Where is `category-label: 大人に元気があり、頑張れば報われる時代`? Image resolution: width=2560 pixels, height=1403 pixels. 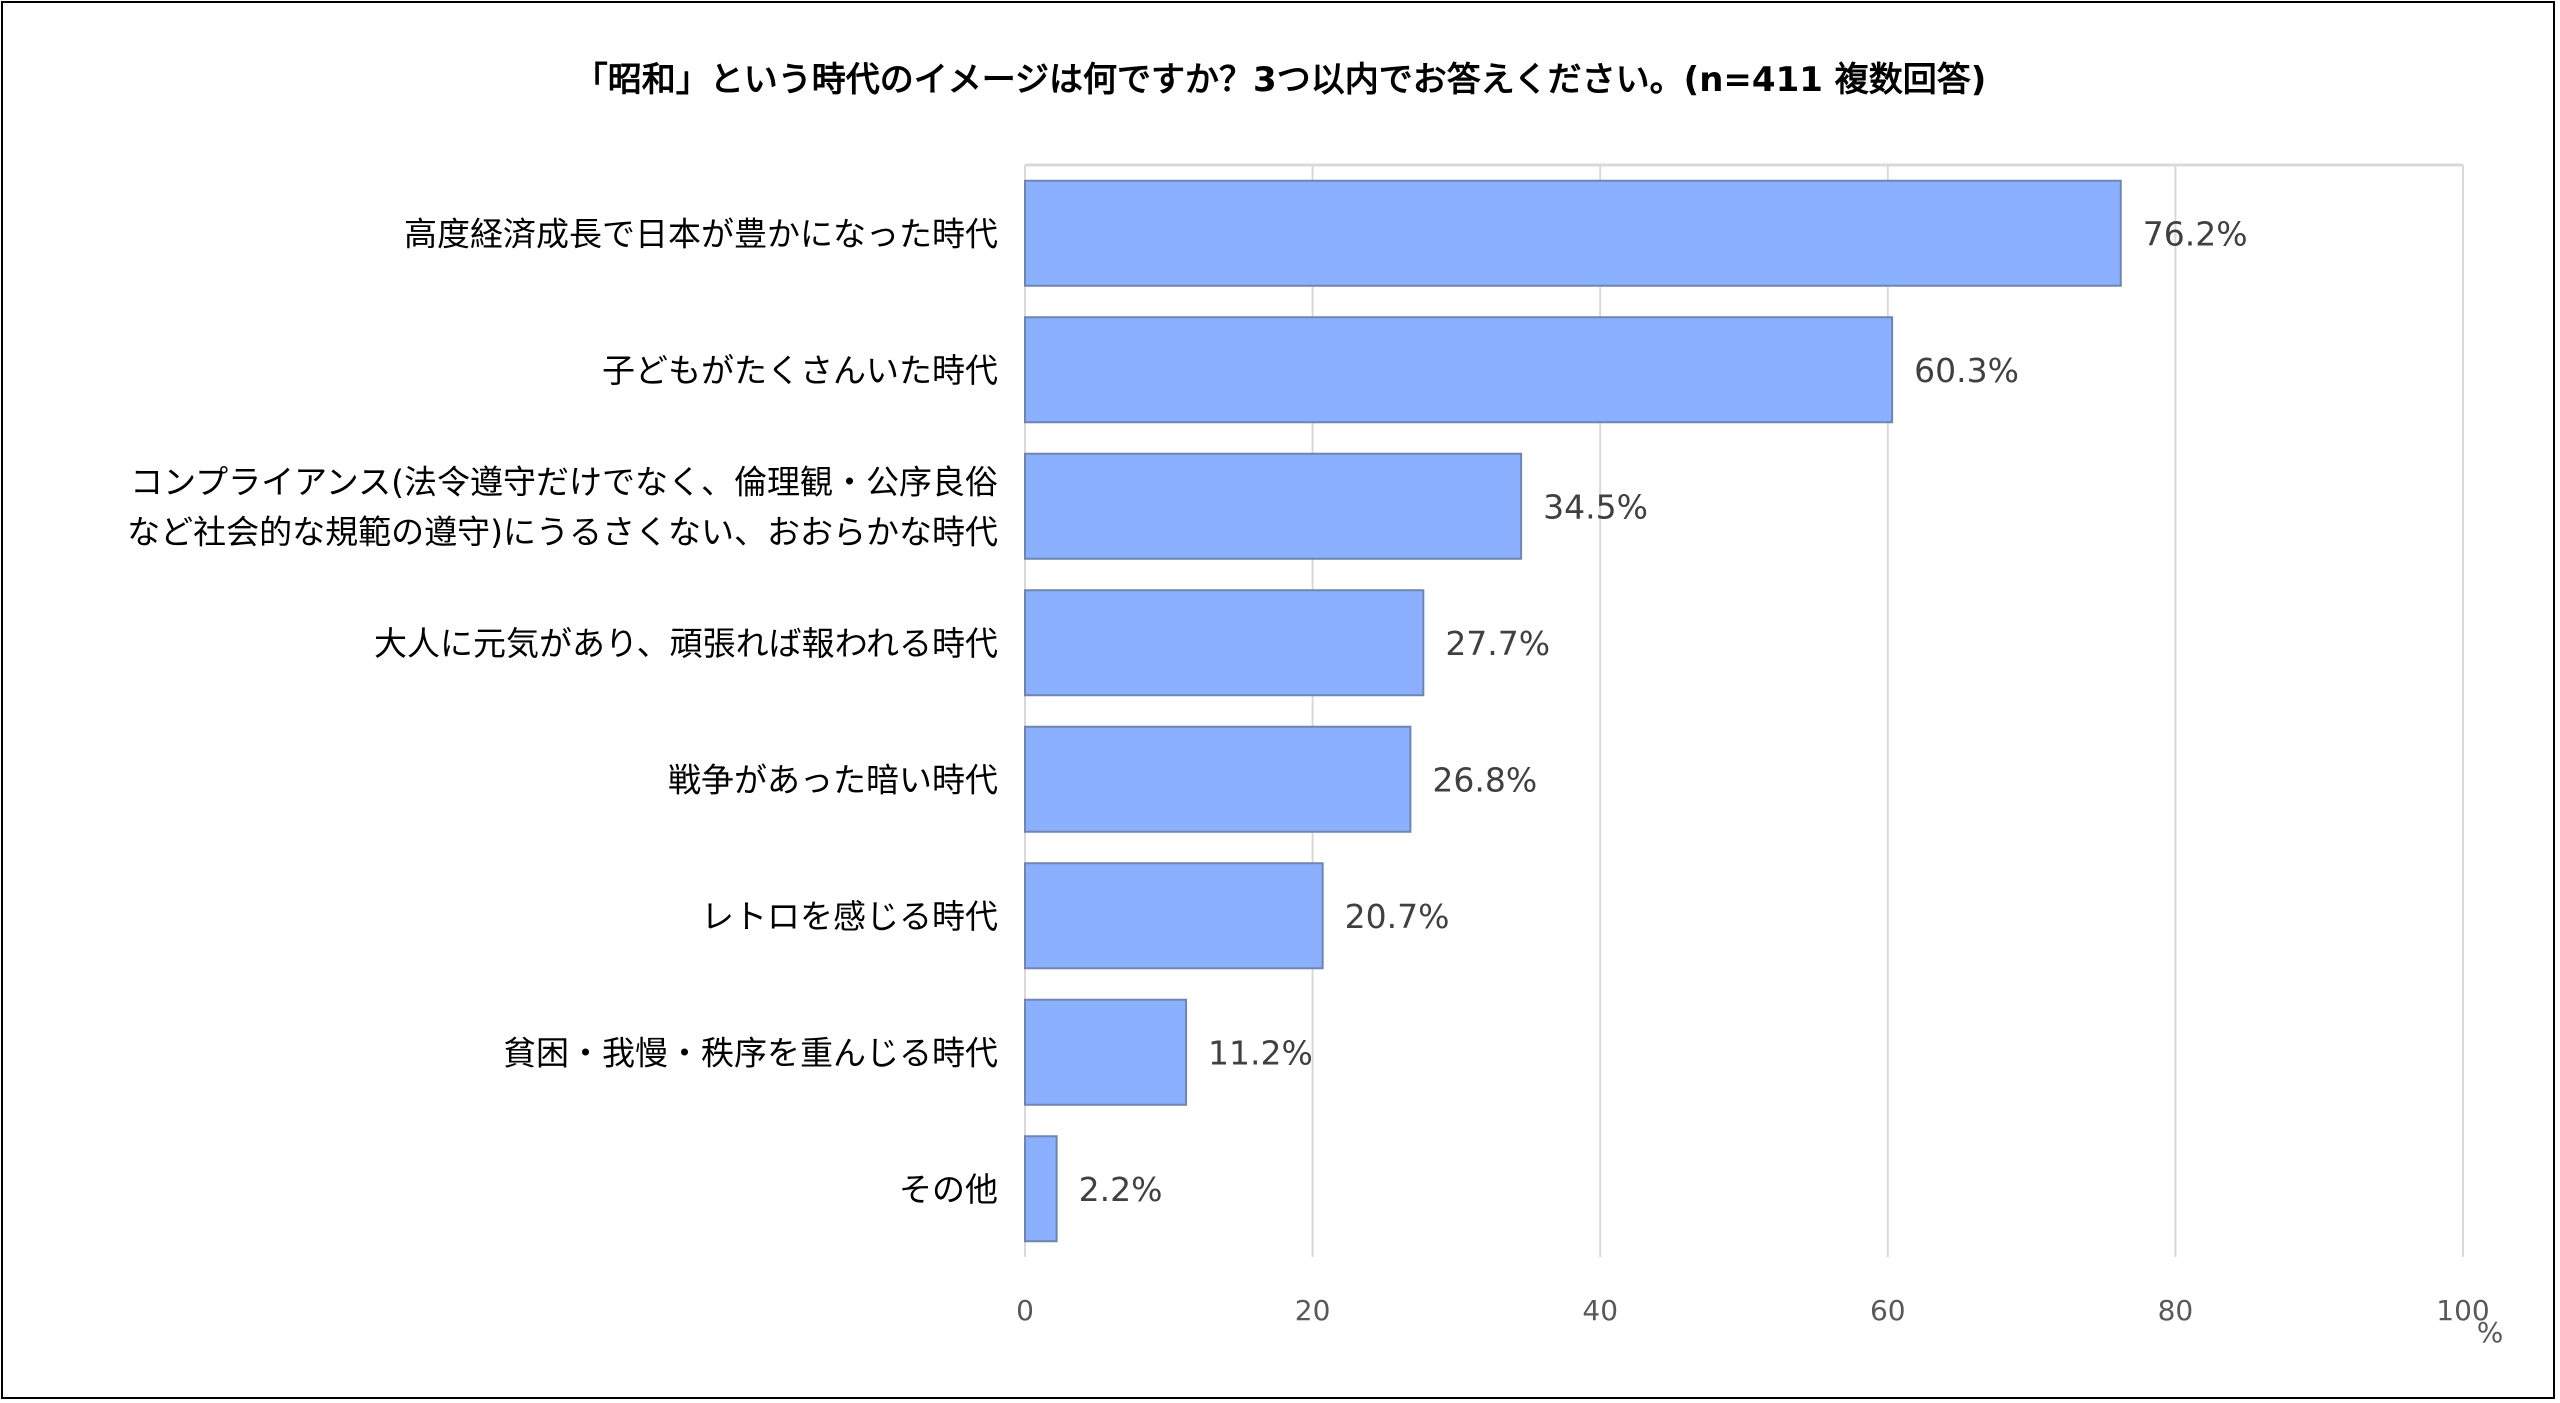 category-label: 大人に元気があり、頑張れば報われる時代 is located at coordinates (686, 643).